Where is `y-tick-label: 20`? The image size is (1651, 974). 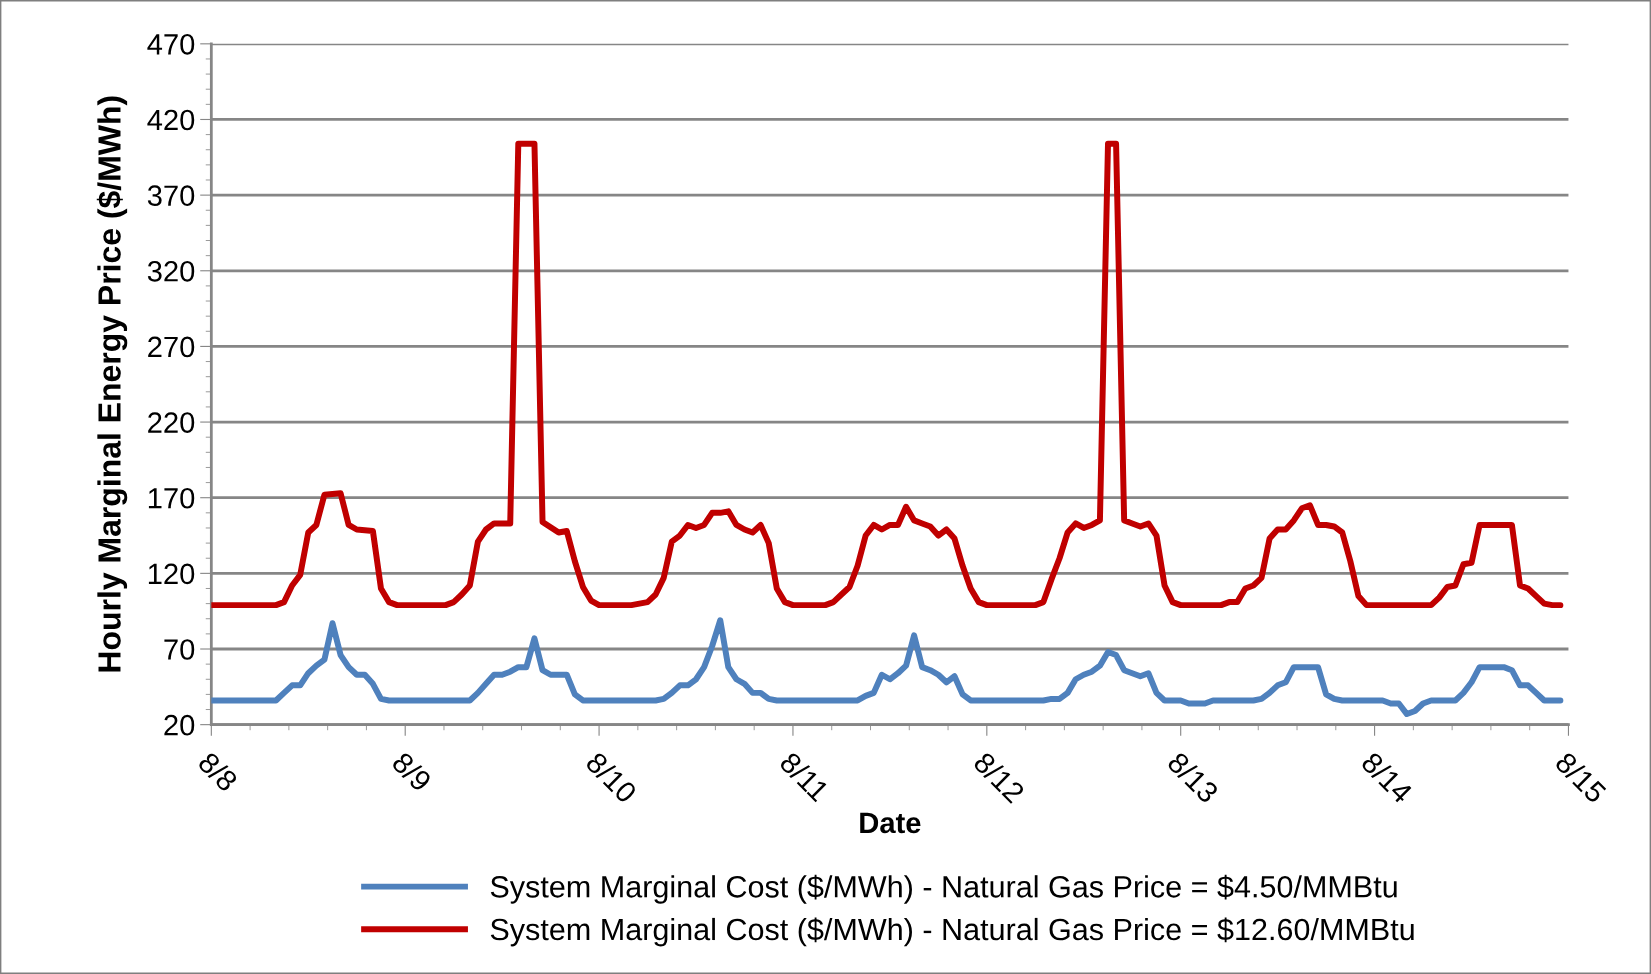
y-tick-label: 20 is located at coordinates (179, 725).